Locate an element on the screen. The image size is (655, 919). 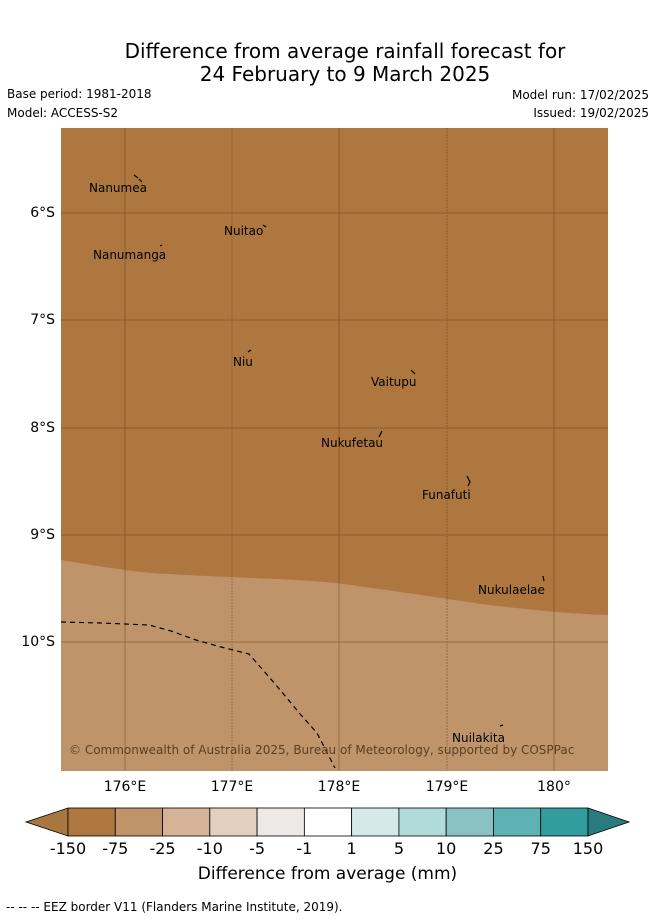
label-nuitao: Nuitao is located at coordinates (244, 231).